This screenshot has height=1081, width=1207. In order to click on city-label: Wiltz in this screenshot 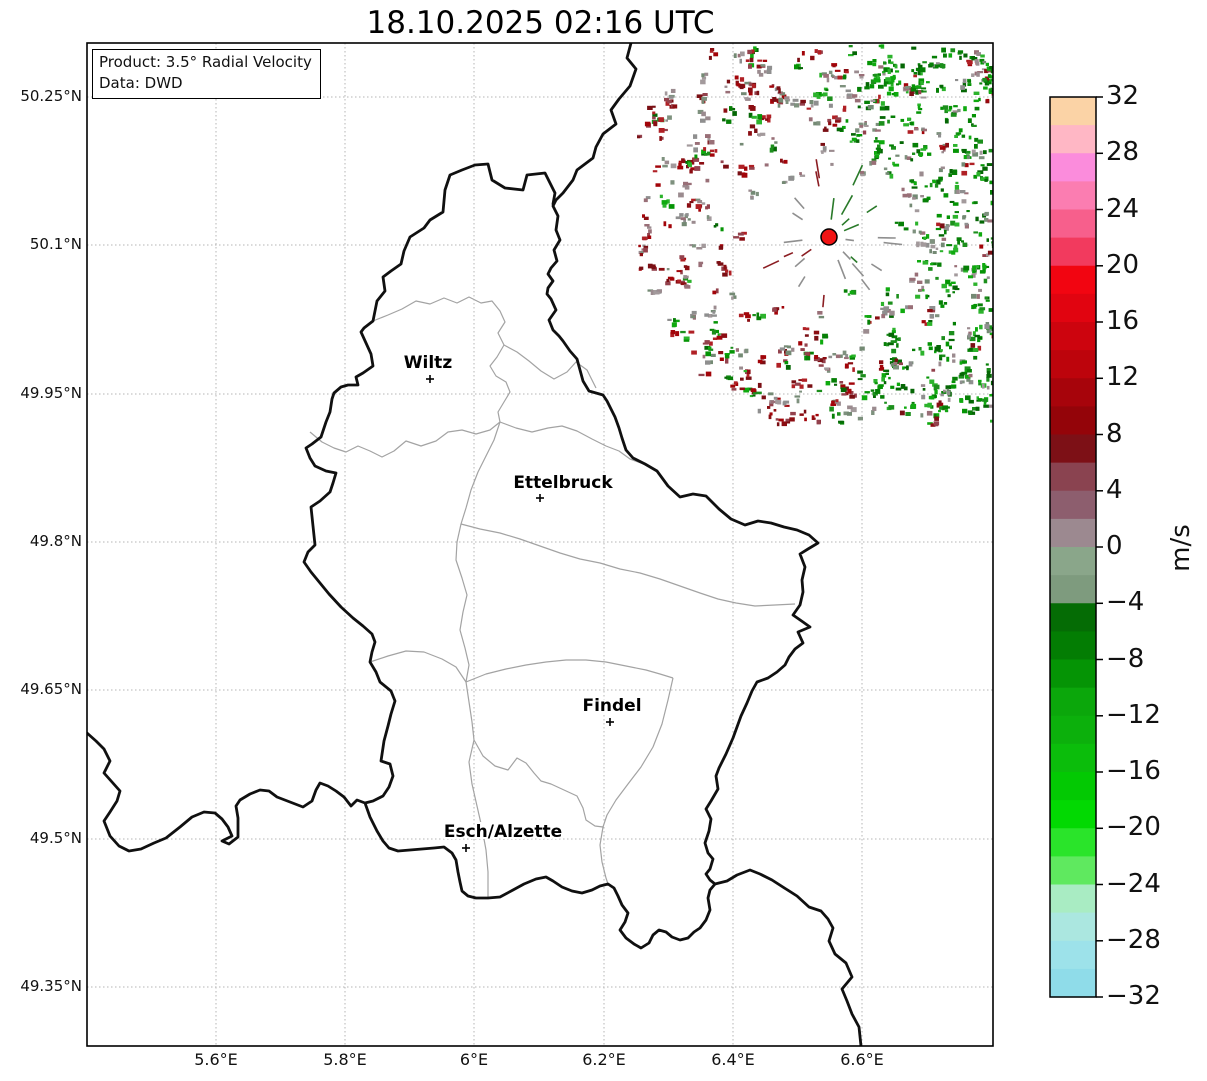, I will do `click(428, 363)`.